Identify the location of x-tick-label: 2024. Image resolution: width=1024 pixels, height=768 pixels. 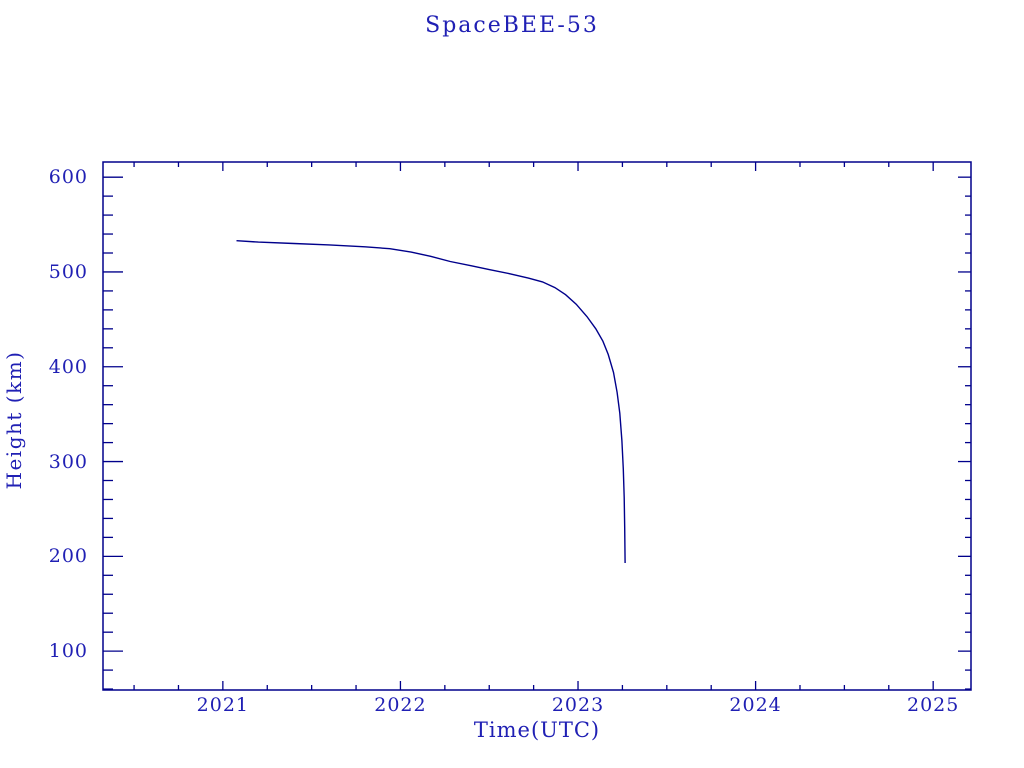
(755, 705).